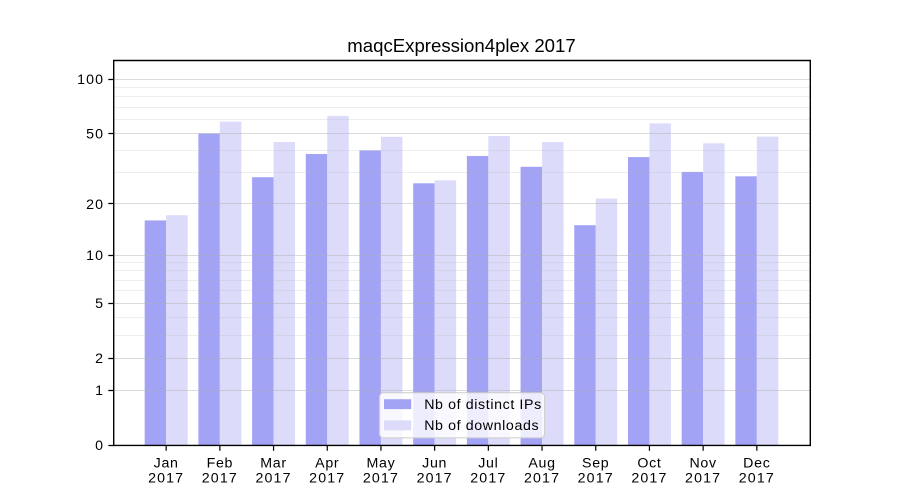  Describe the element at coordinates (166, 463) in the screenshot. I see `svg-text: Jan` at that location.